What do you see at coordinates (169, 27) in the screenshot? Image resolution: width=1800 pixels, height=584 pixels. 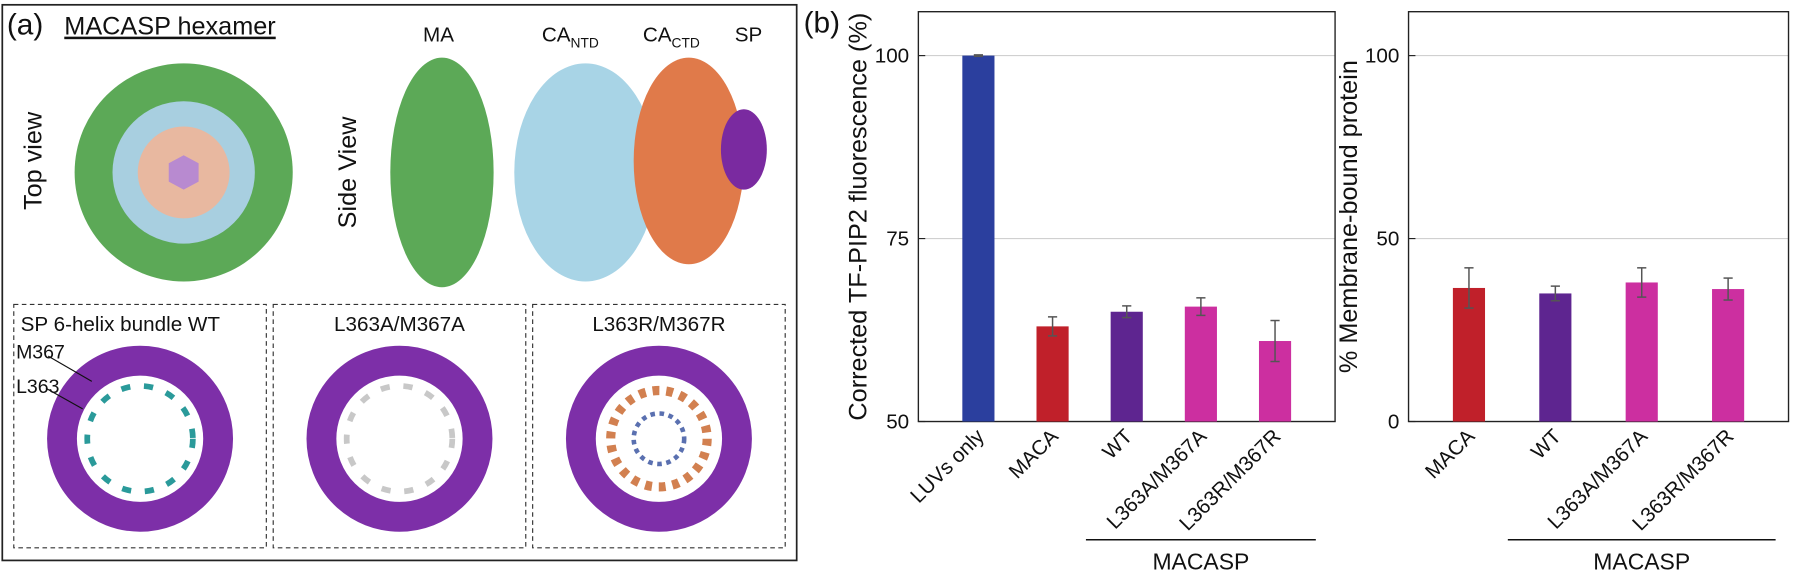 I see `panel-title: MACASP hexamer` at bounding box center [169, 27].